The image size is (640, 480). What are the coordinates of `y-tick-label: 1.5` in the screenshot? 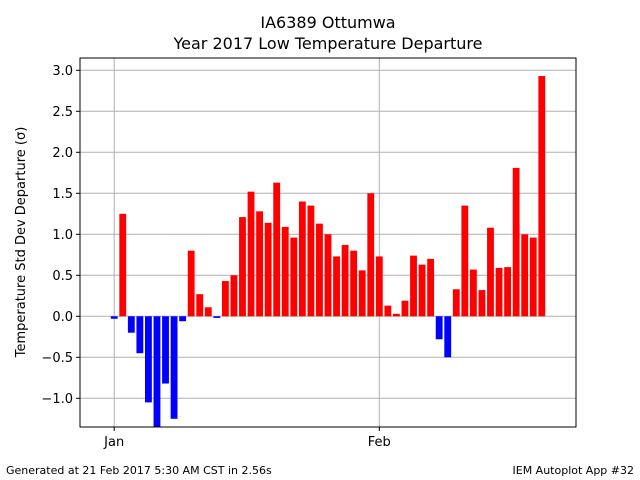 It's located at (62, 194).